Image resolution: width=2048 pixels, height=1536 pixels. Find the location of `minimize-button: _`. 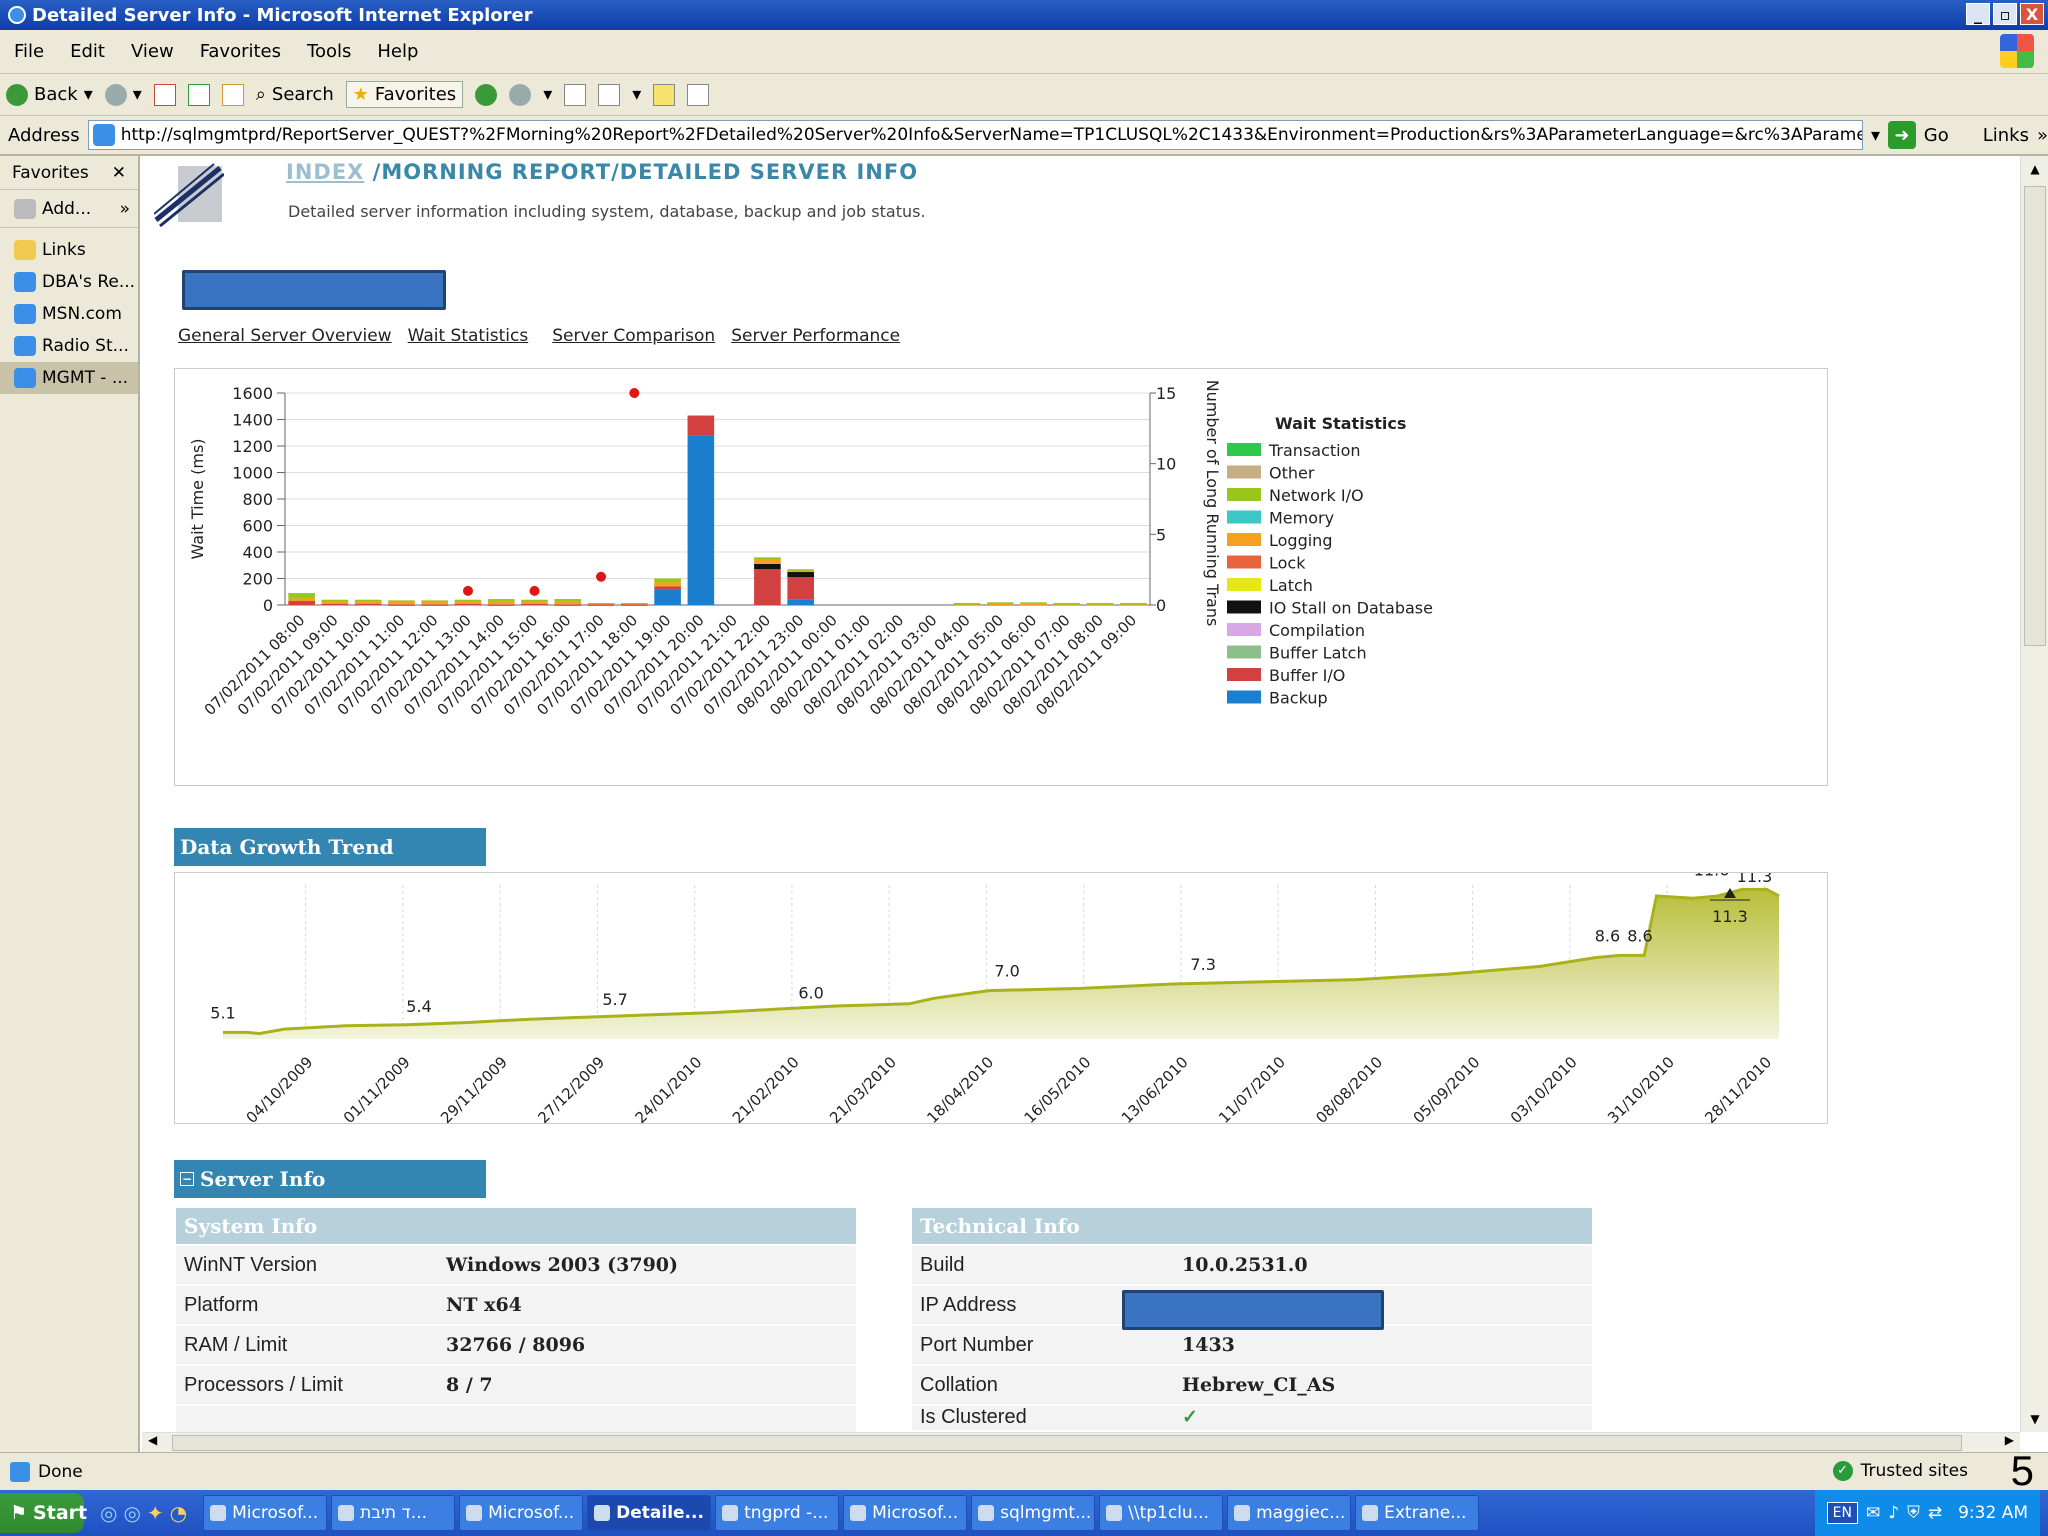

minimize-button: _ is located at coordinates (1978, 14).